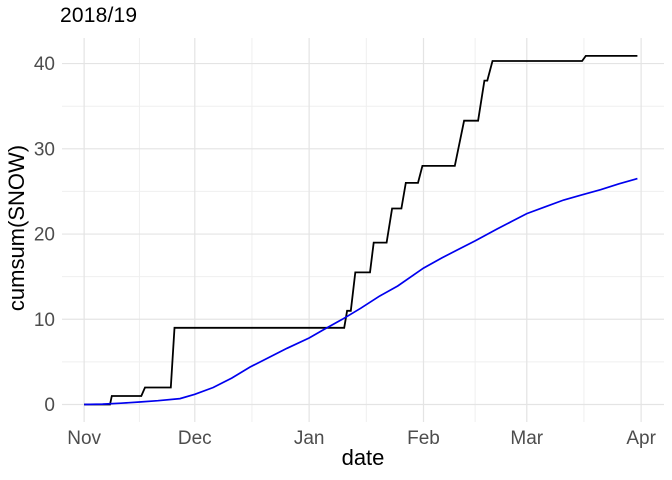  I want to click on x-tick-label: Jan, so click(309, 438).